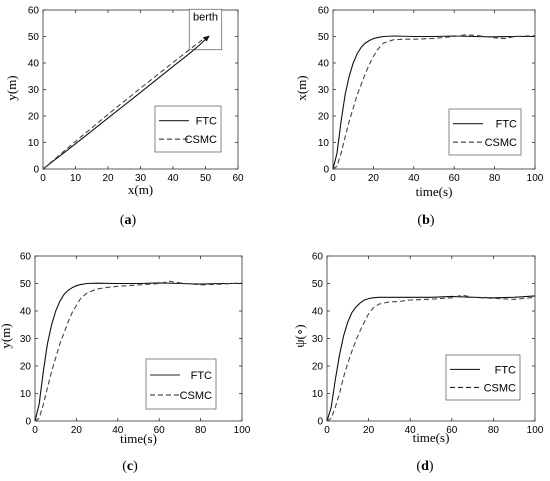  What do you see at coordinates (76, 178) in the screenshot?
I see `x-tick-label: 10` at bounding box center [76, 178].